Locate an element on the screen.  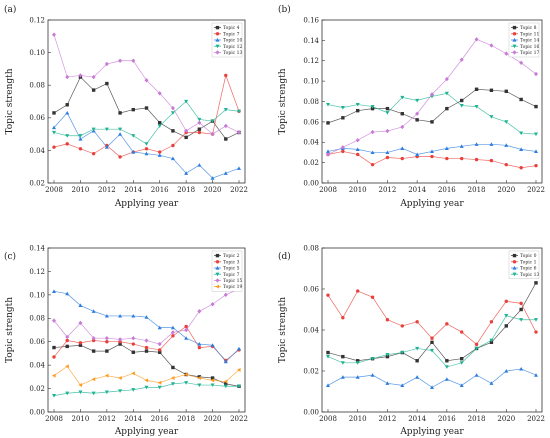
legend-entry-label: Topic 19 is located at coordinates (232, 287).